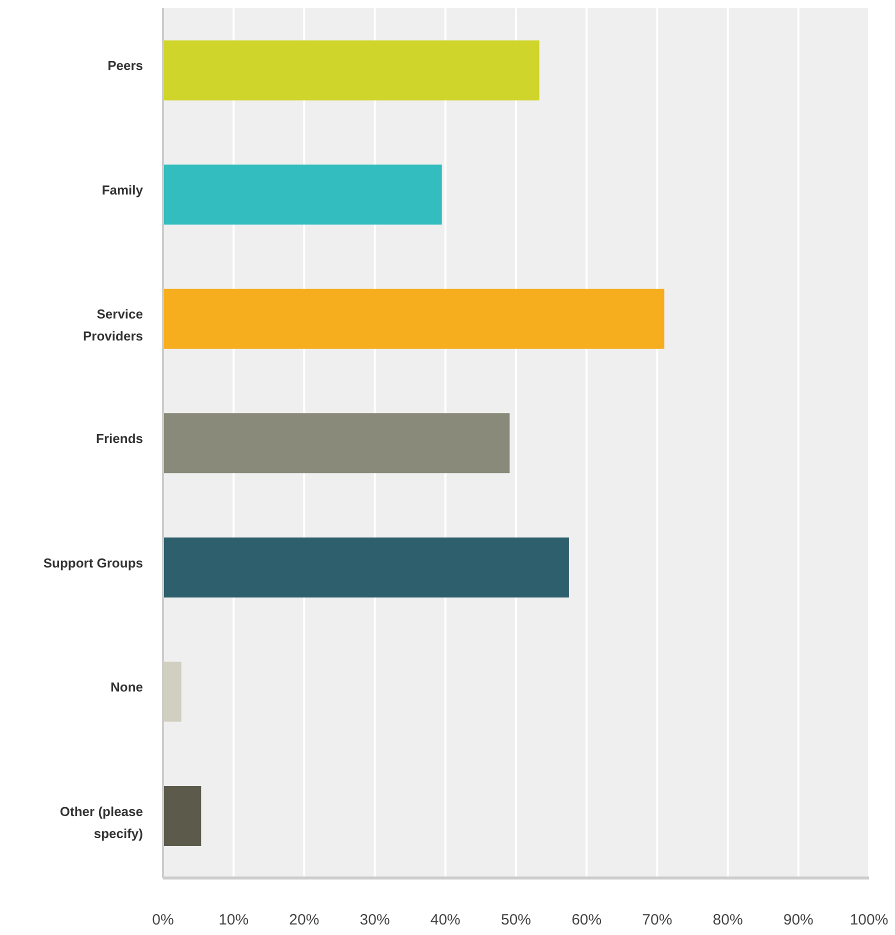 The image size is (895, 935). Describe the element at coordinates (516, 920) in the screenshot. I see `x-tick-label: 50%` at that location.